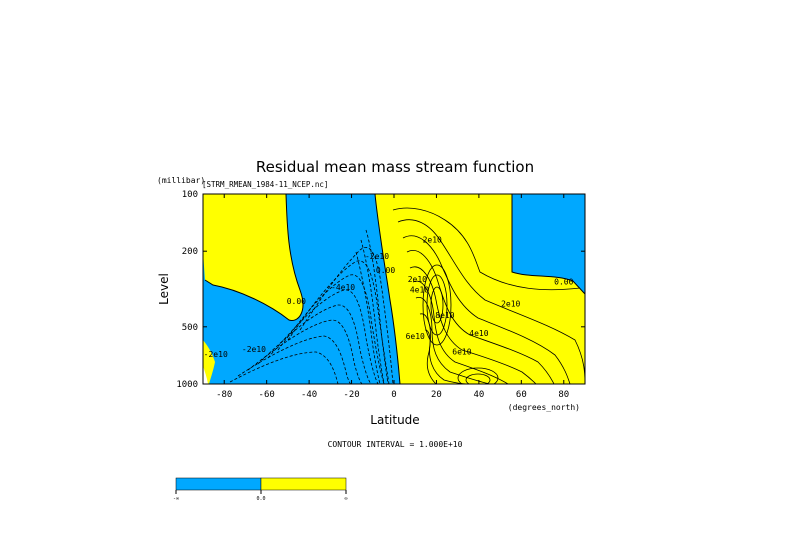 This screenshot has height=558, width=789. What do you see at coordinates (395, 167) in the screenshot?
I see `chart-title: Residual mean mass stream function` at bounding box center [395, 167].